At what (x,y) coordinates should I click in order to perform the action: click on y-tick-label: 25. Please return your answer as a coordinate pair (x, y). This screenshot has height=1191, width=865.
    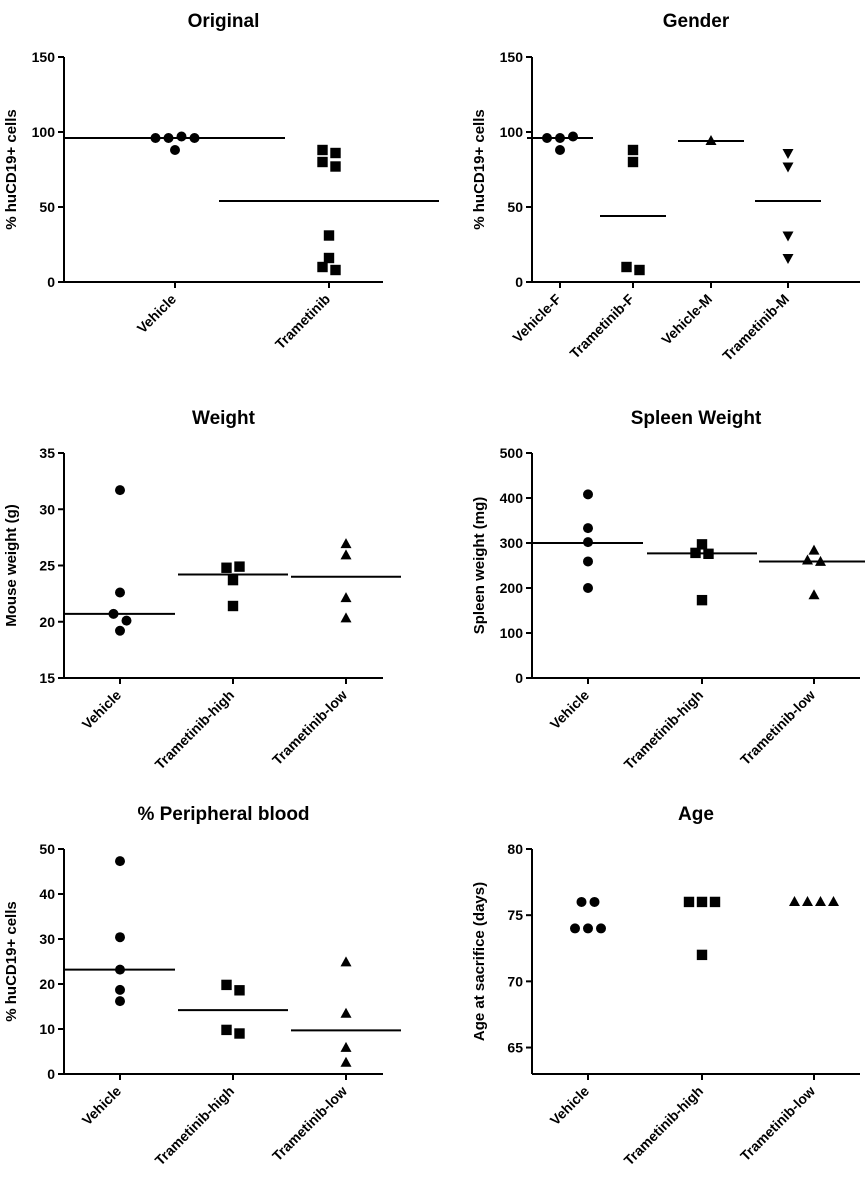
    Looking at the image, I should click on (47, 566).